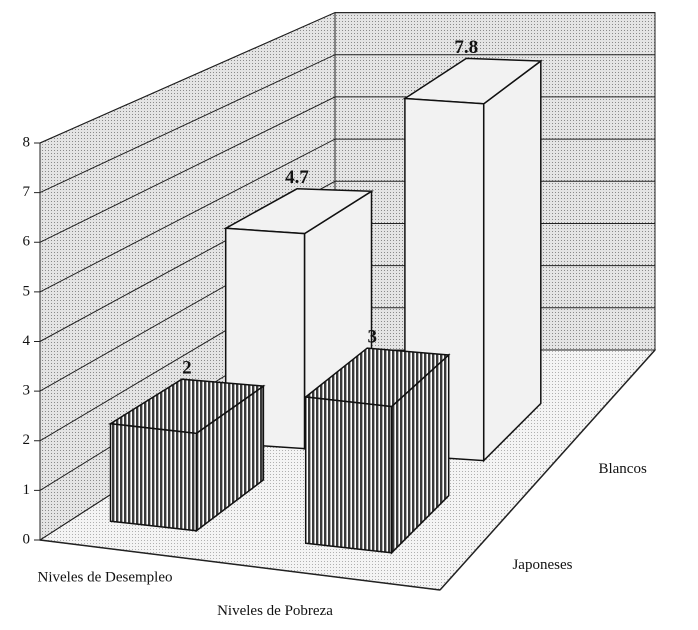 The image size is (698, 630). What do you see at coordinates (27, 440) in the screenshot?
I see `y-tick-label: 2` at bounding box center [27, 440].